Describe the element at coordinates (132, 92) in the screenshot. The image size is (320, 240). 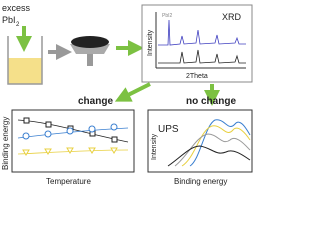
I see `arrow` at that location.